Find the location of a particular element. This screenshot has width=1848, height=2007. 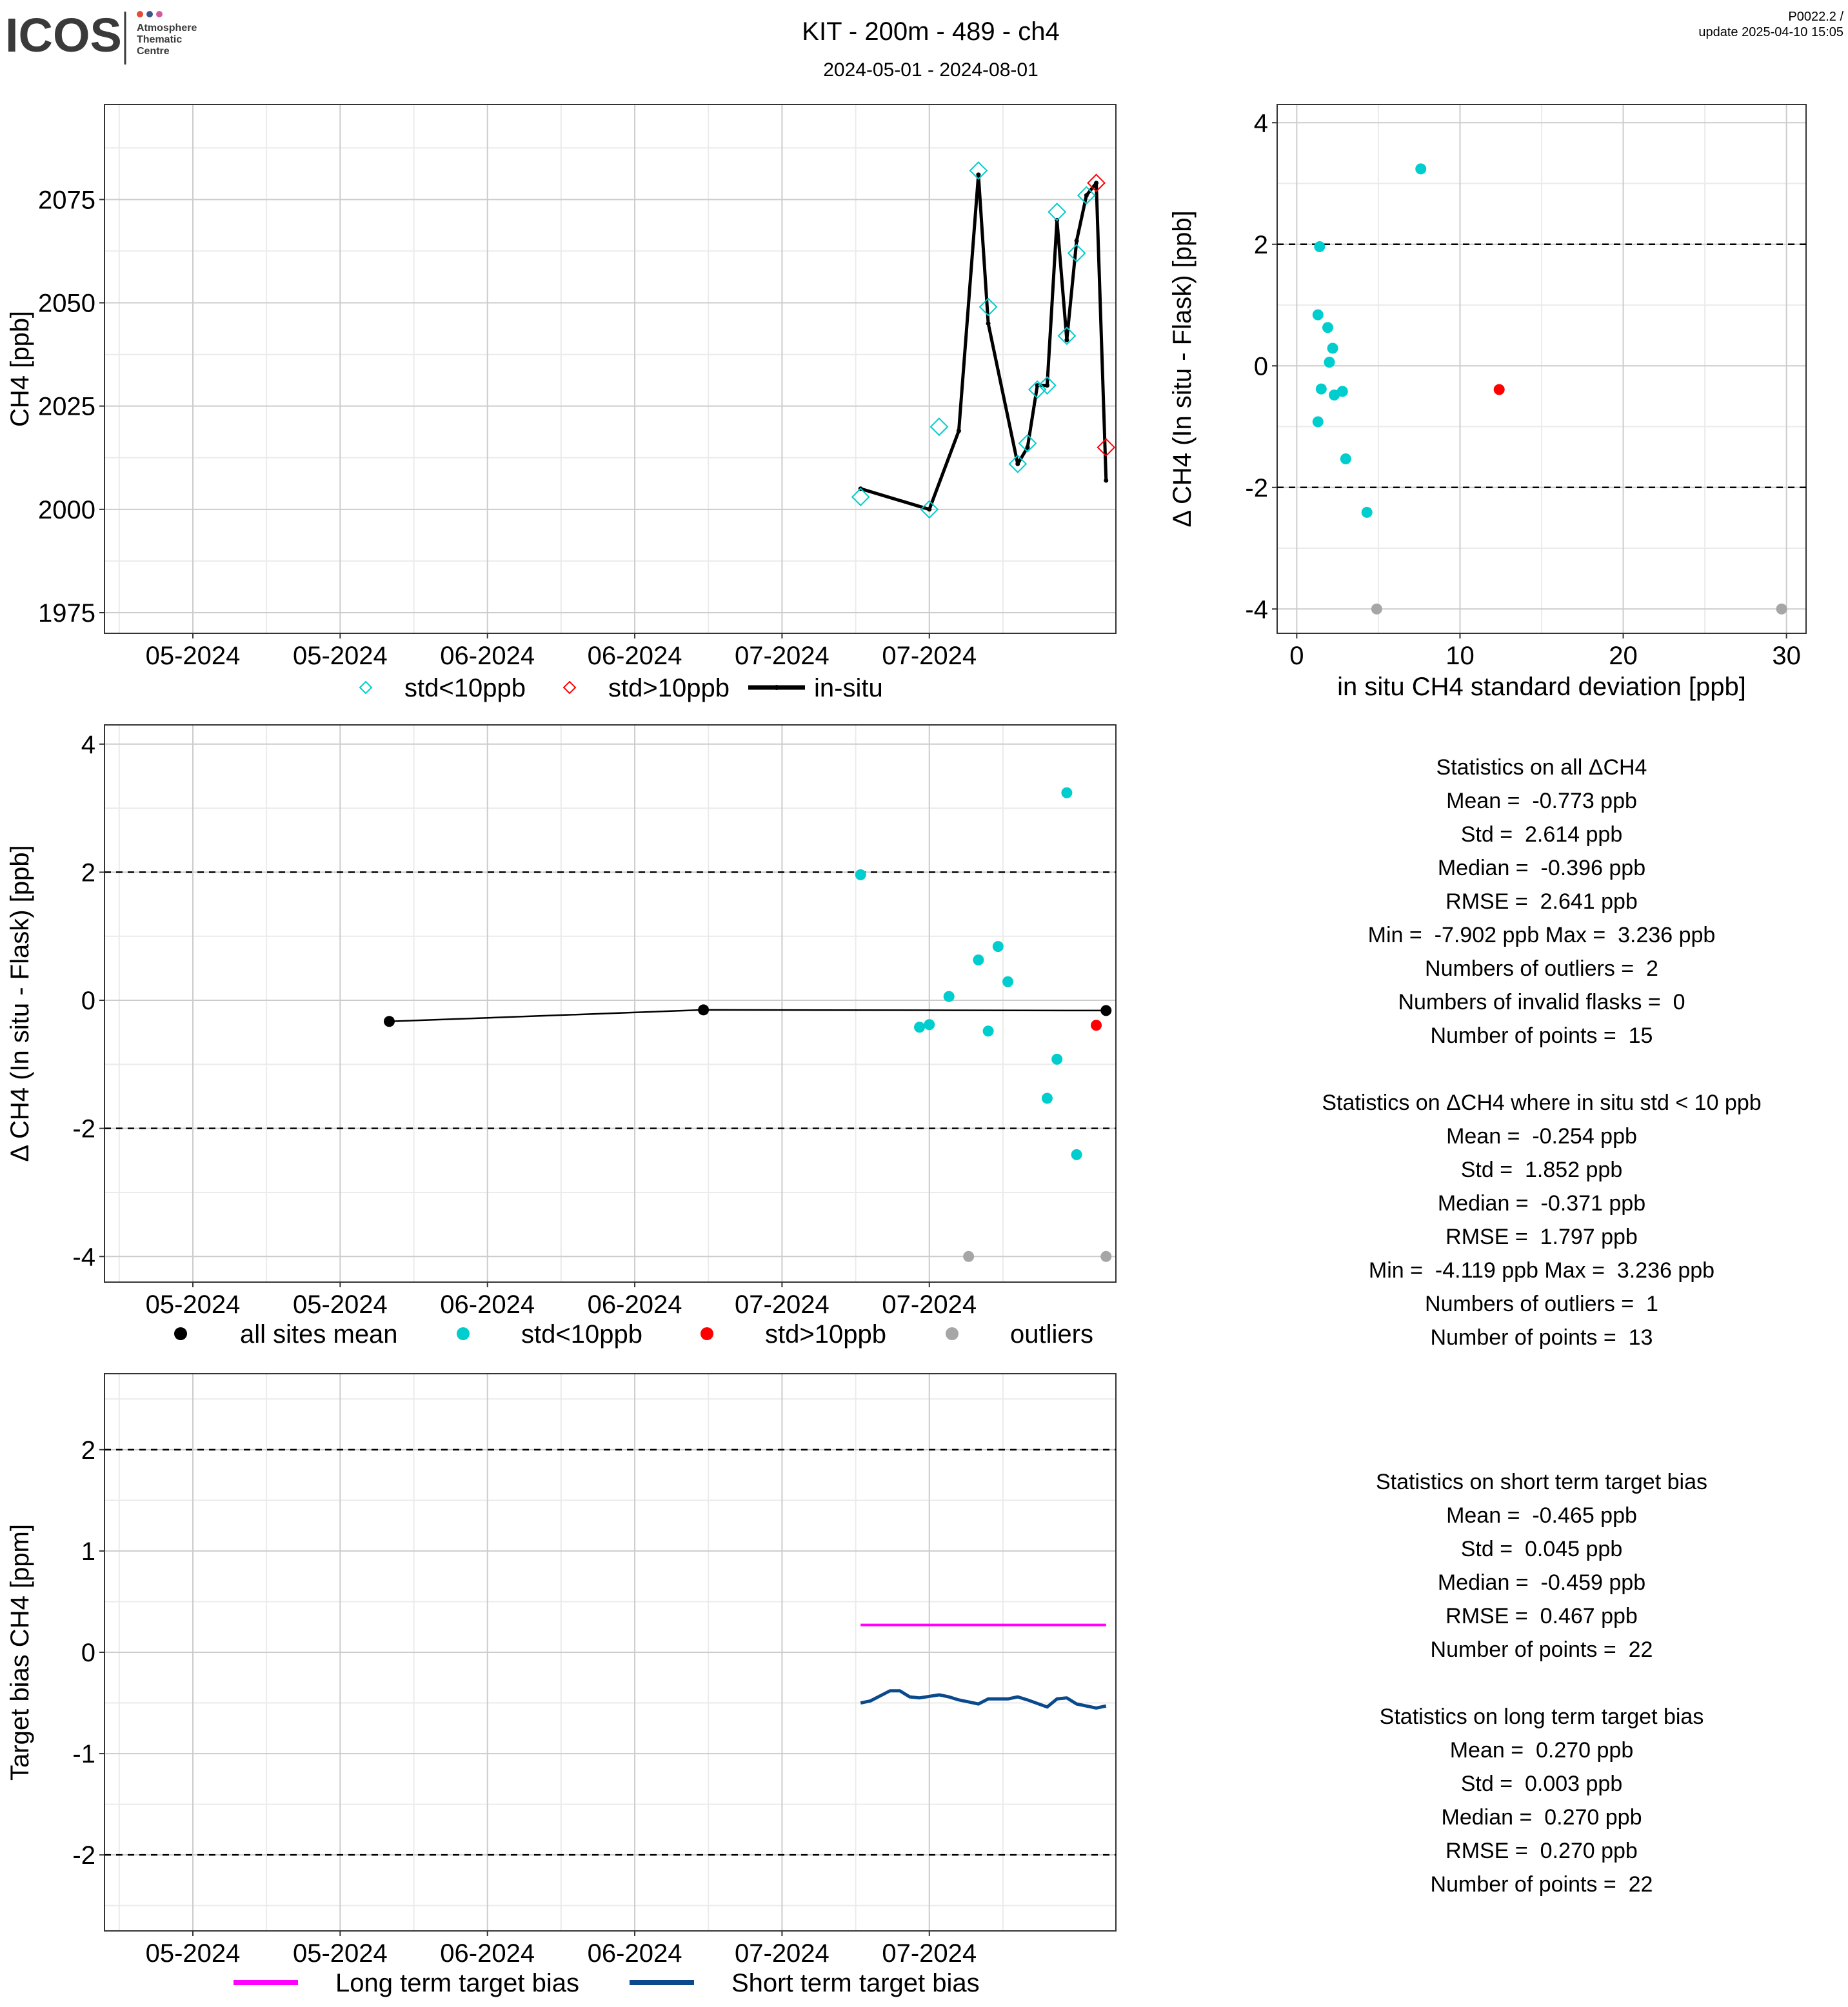

tb-y-tick-label: 0 is located at coordinates (88, 1653).